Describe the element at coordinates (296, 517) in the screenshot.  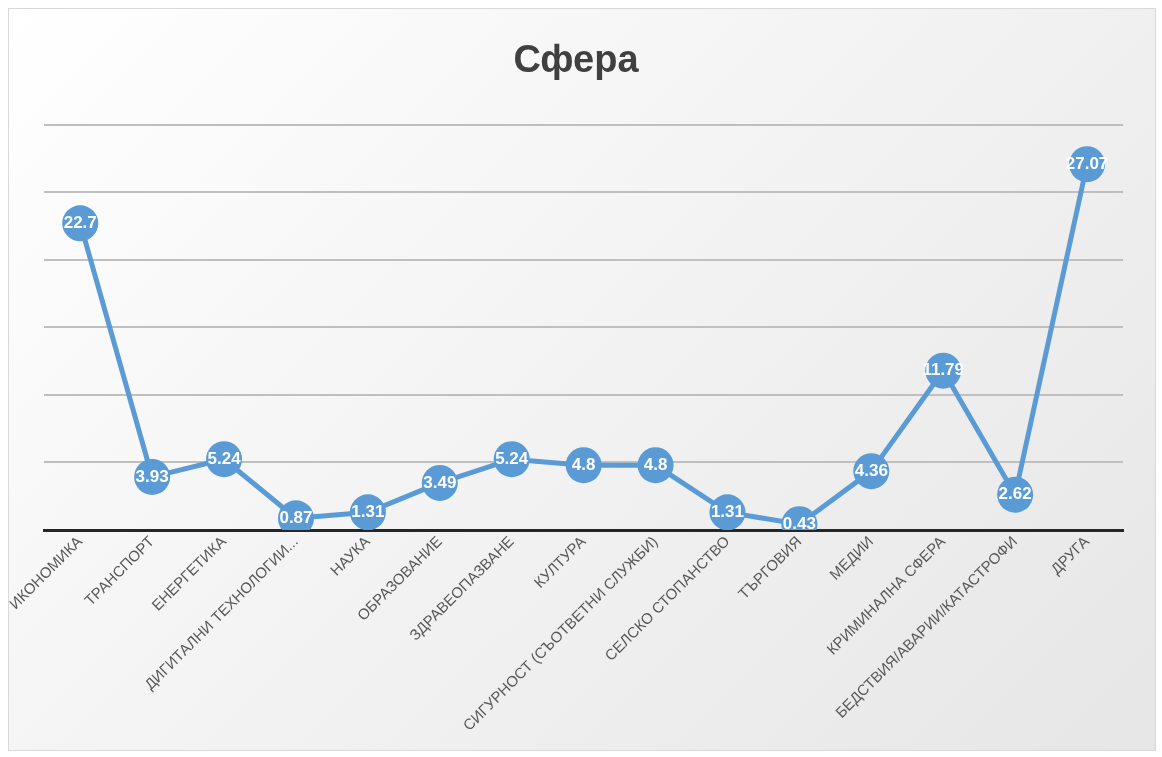
I see `data-label: 0.87` at that location.